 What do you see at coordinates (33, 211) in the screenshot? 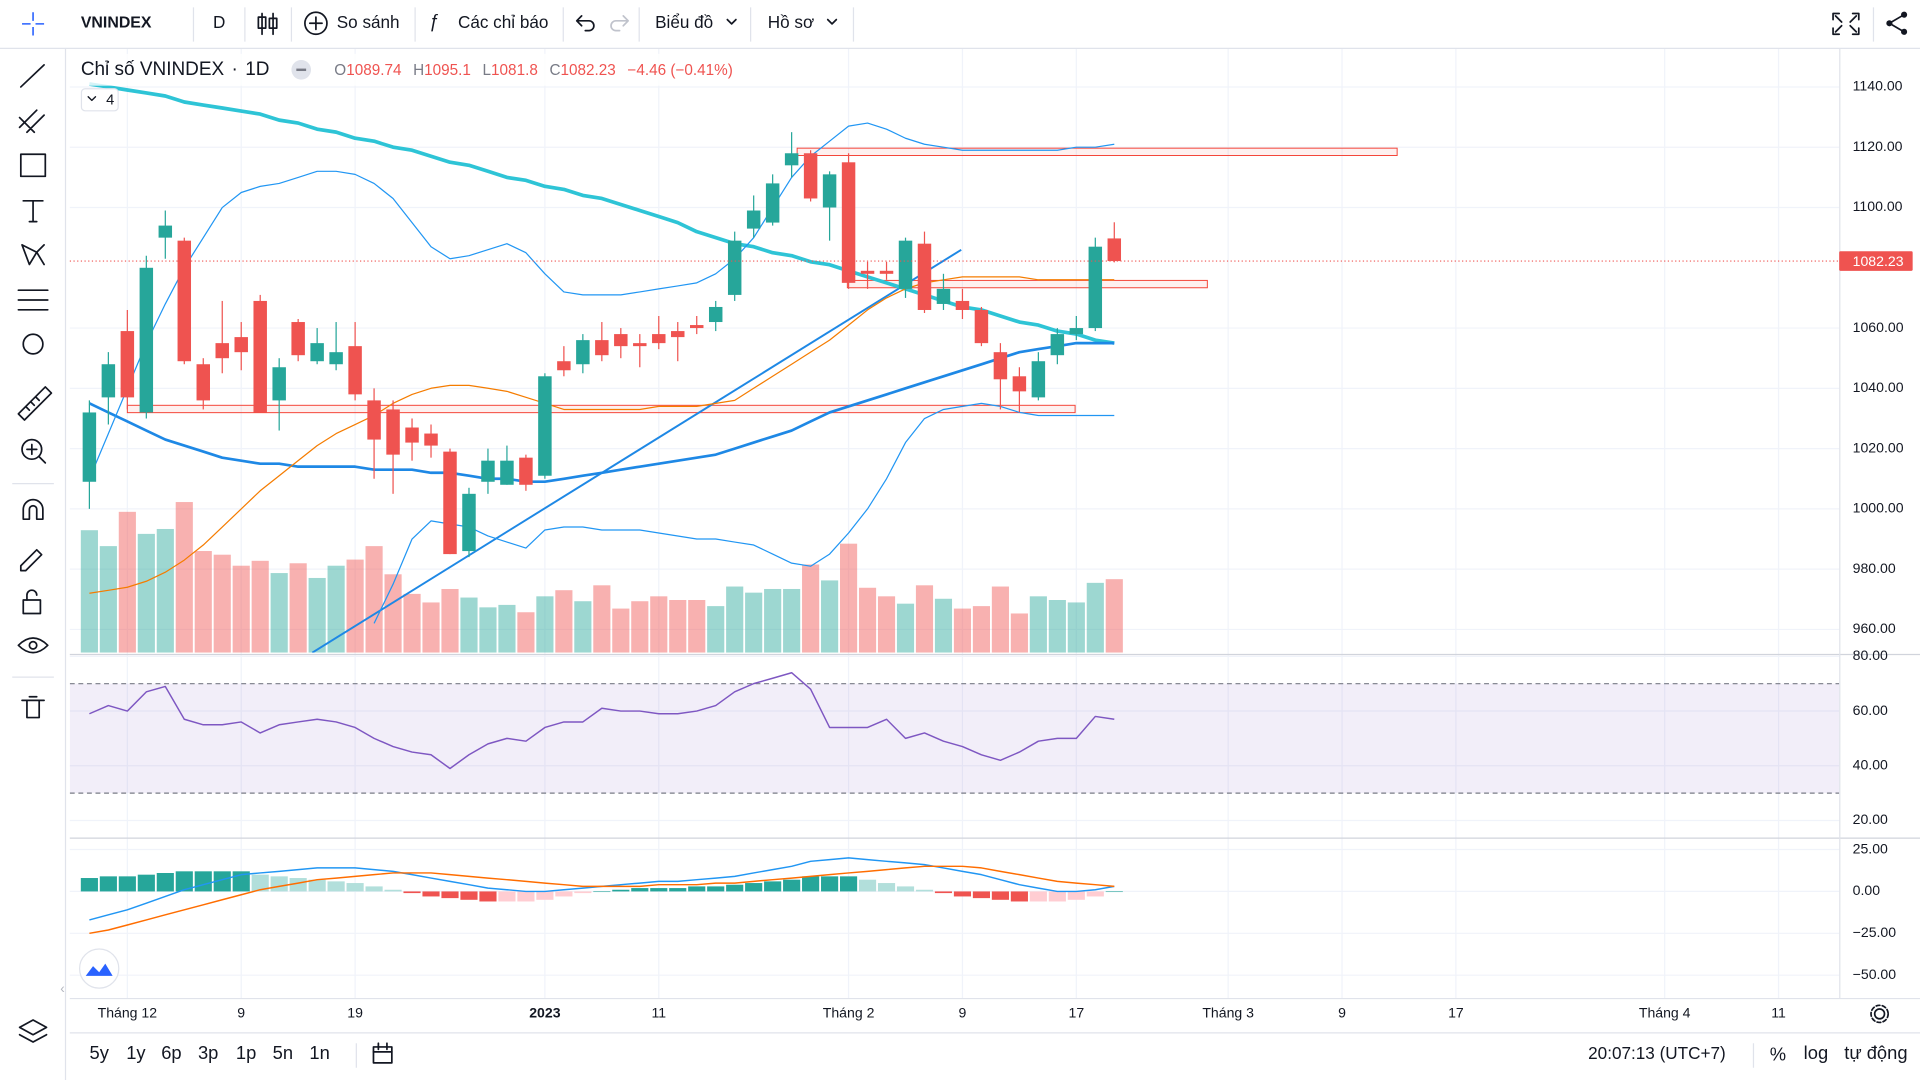
I see `text-tool` at bounding box center [33, 211].